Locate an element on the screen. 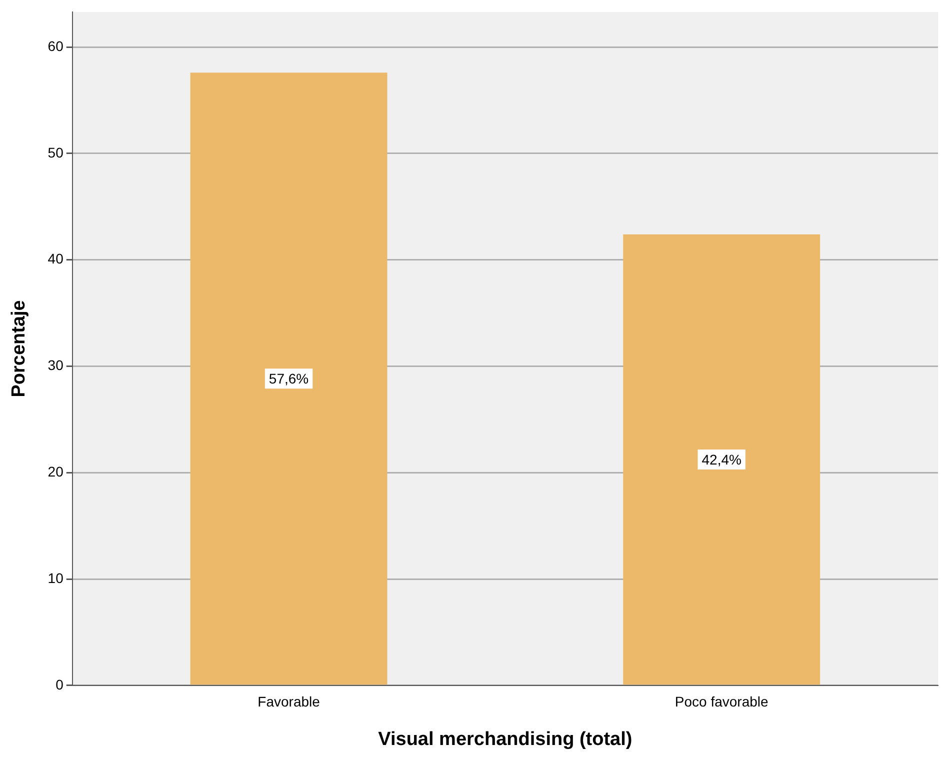 The width and height of the screenshot is (941, 765). y-tick-label: 20 is located at coordinates (56, 471).